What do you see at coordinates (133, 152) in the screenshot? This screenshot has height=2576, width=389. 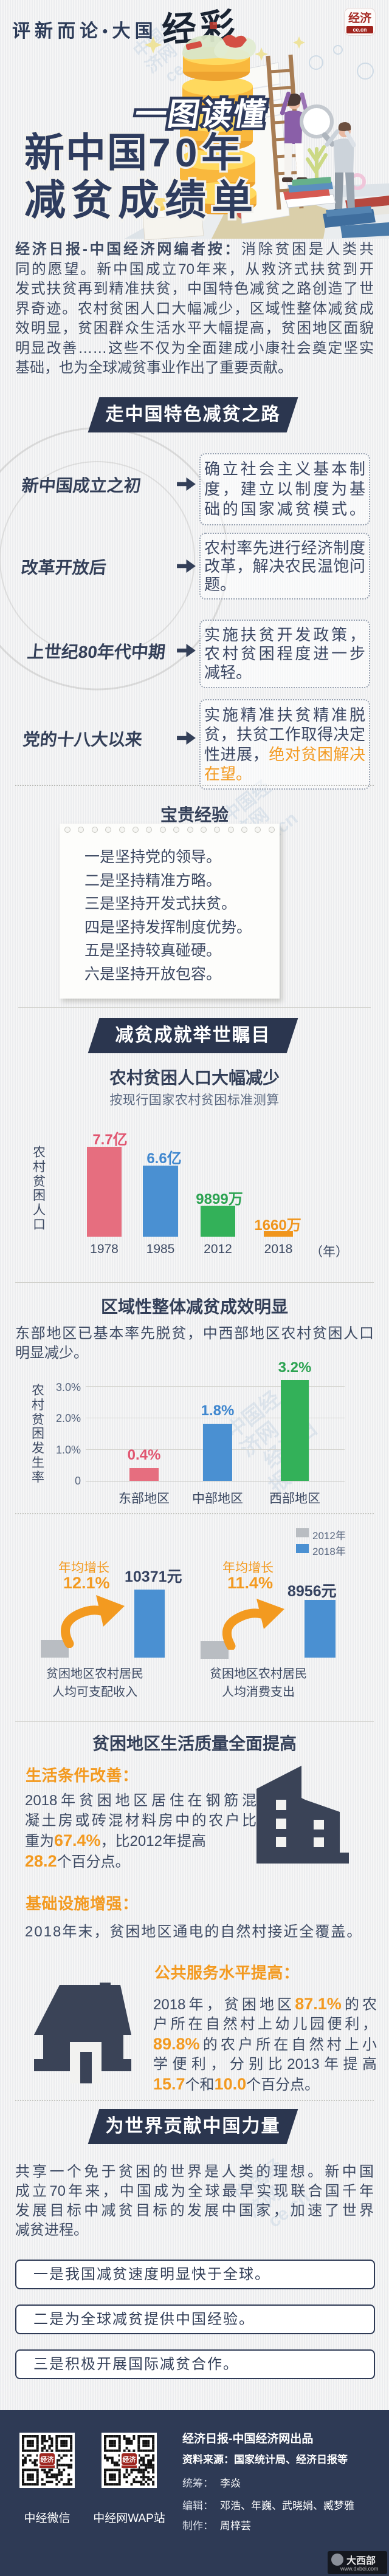 I see `svg-text: 新中国70年` at bounding box center [133, 152].